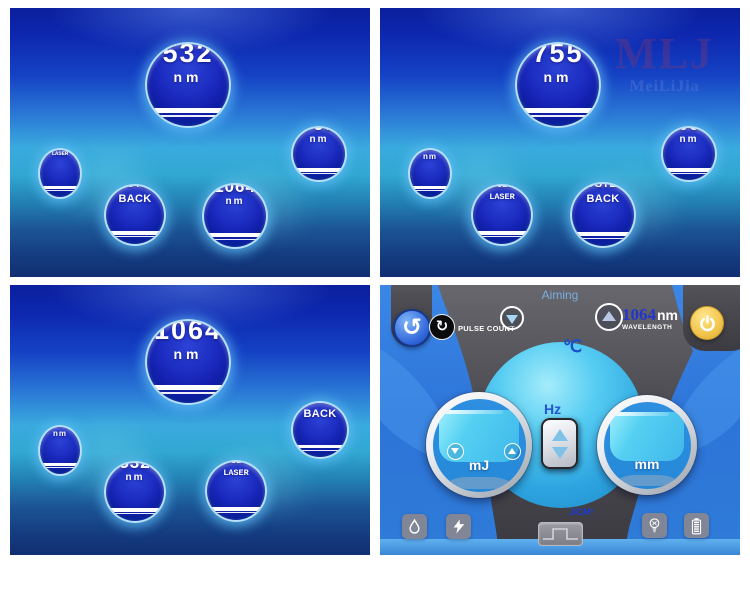 This screenshot has width=750, height=591. Describe the element at coordinates (458, 526) in the screenshot. I see `energy-mode-button` at that location.